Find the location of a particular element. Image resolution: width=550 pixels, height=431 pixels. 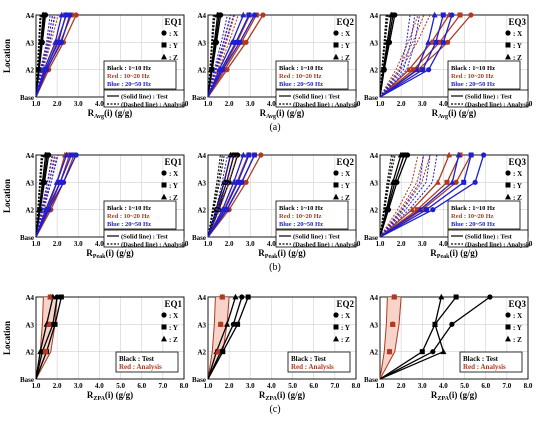

panel-c-eq1-legend-marker-label: : X is located at coordinates (173, 316).